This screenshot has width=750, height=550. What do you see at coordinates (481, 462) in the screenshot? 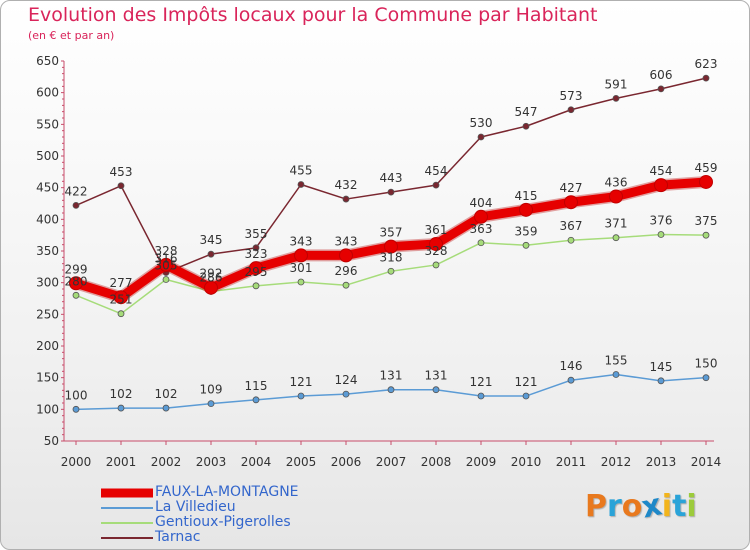
I see `x-tick-label-2009: 2009` at bounding box center [481, 462].